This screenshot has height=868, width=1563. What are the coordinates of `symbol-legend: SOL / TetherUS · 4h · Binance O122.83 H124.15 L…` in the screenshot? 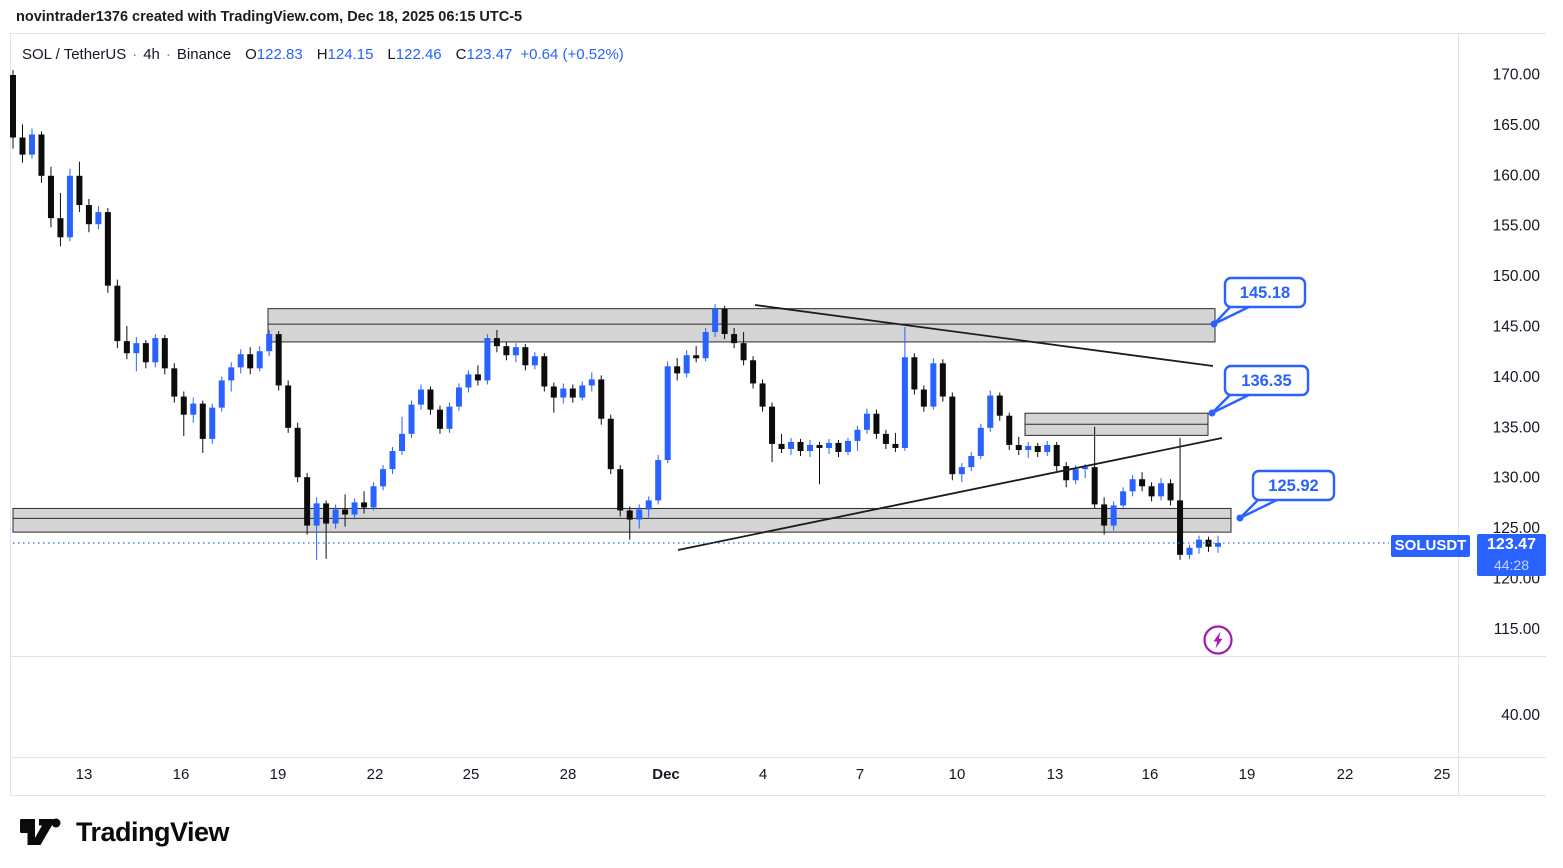 It's located at (323, 54).